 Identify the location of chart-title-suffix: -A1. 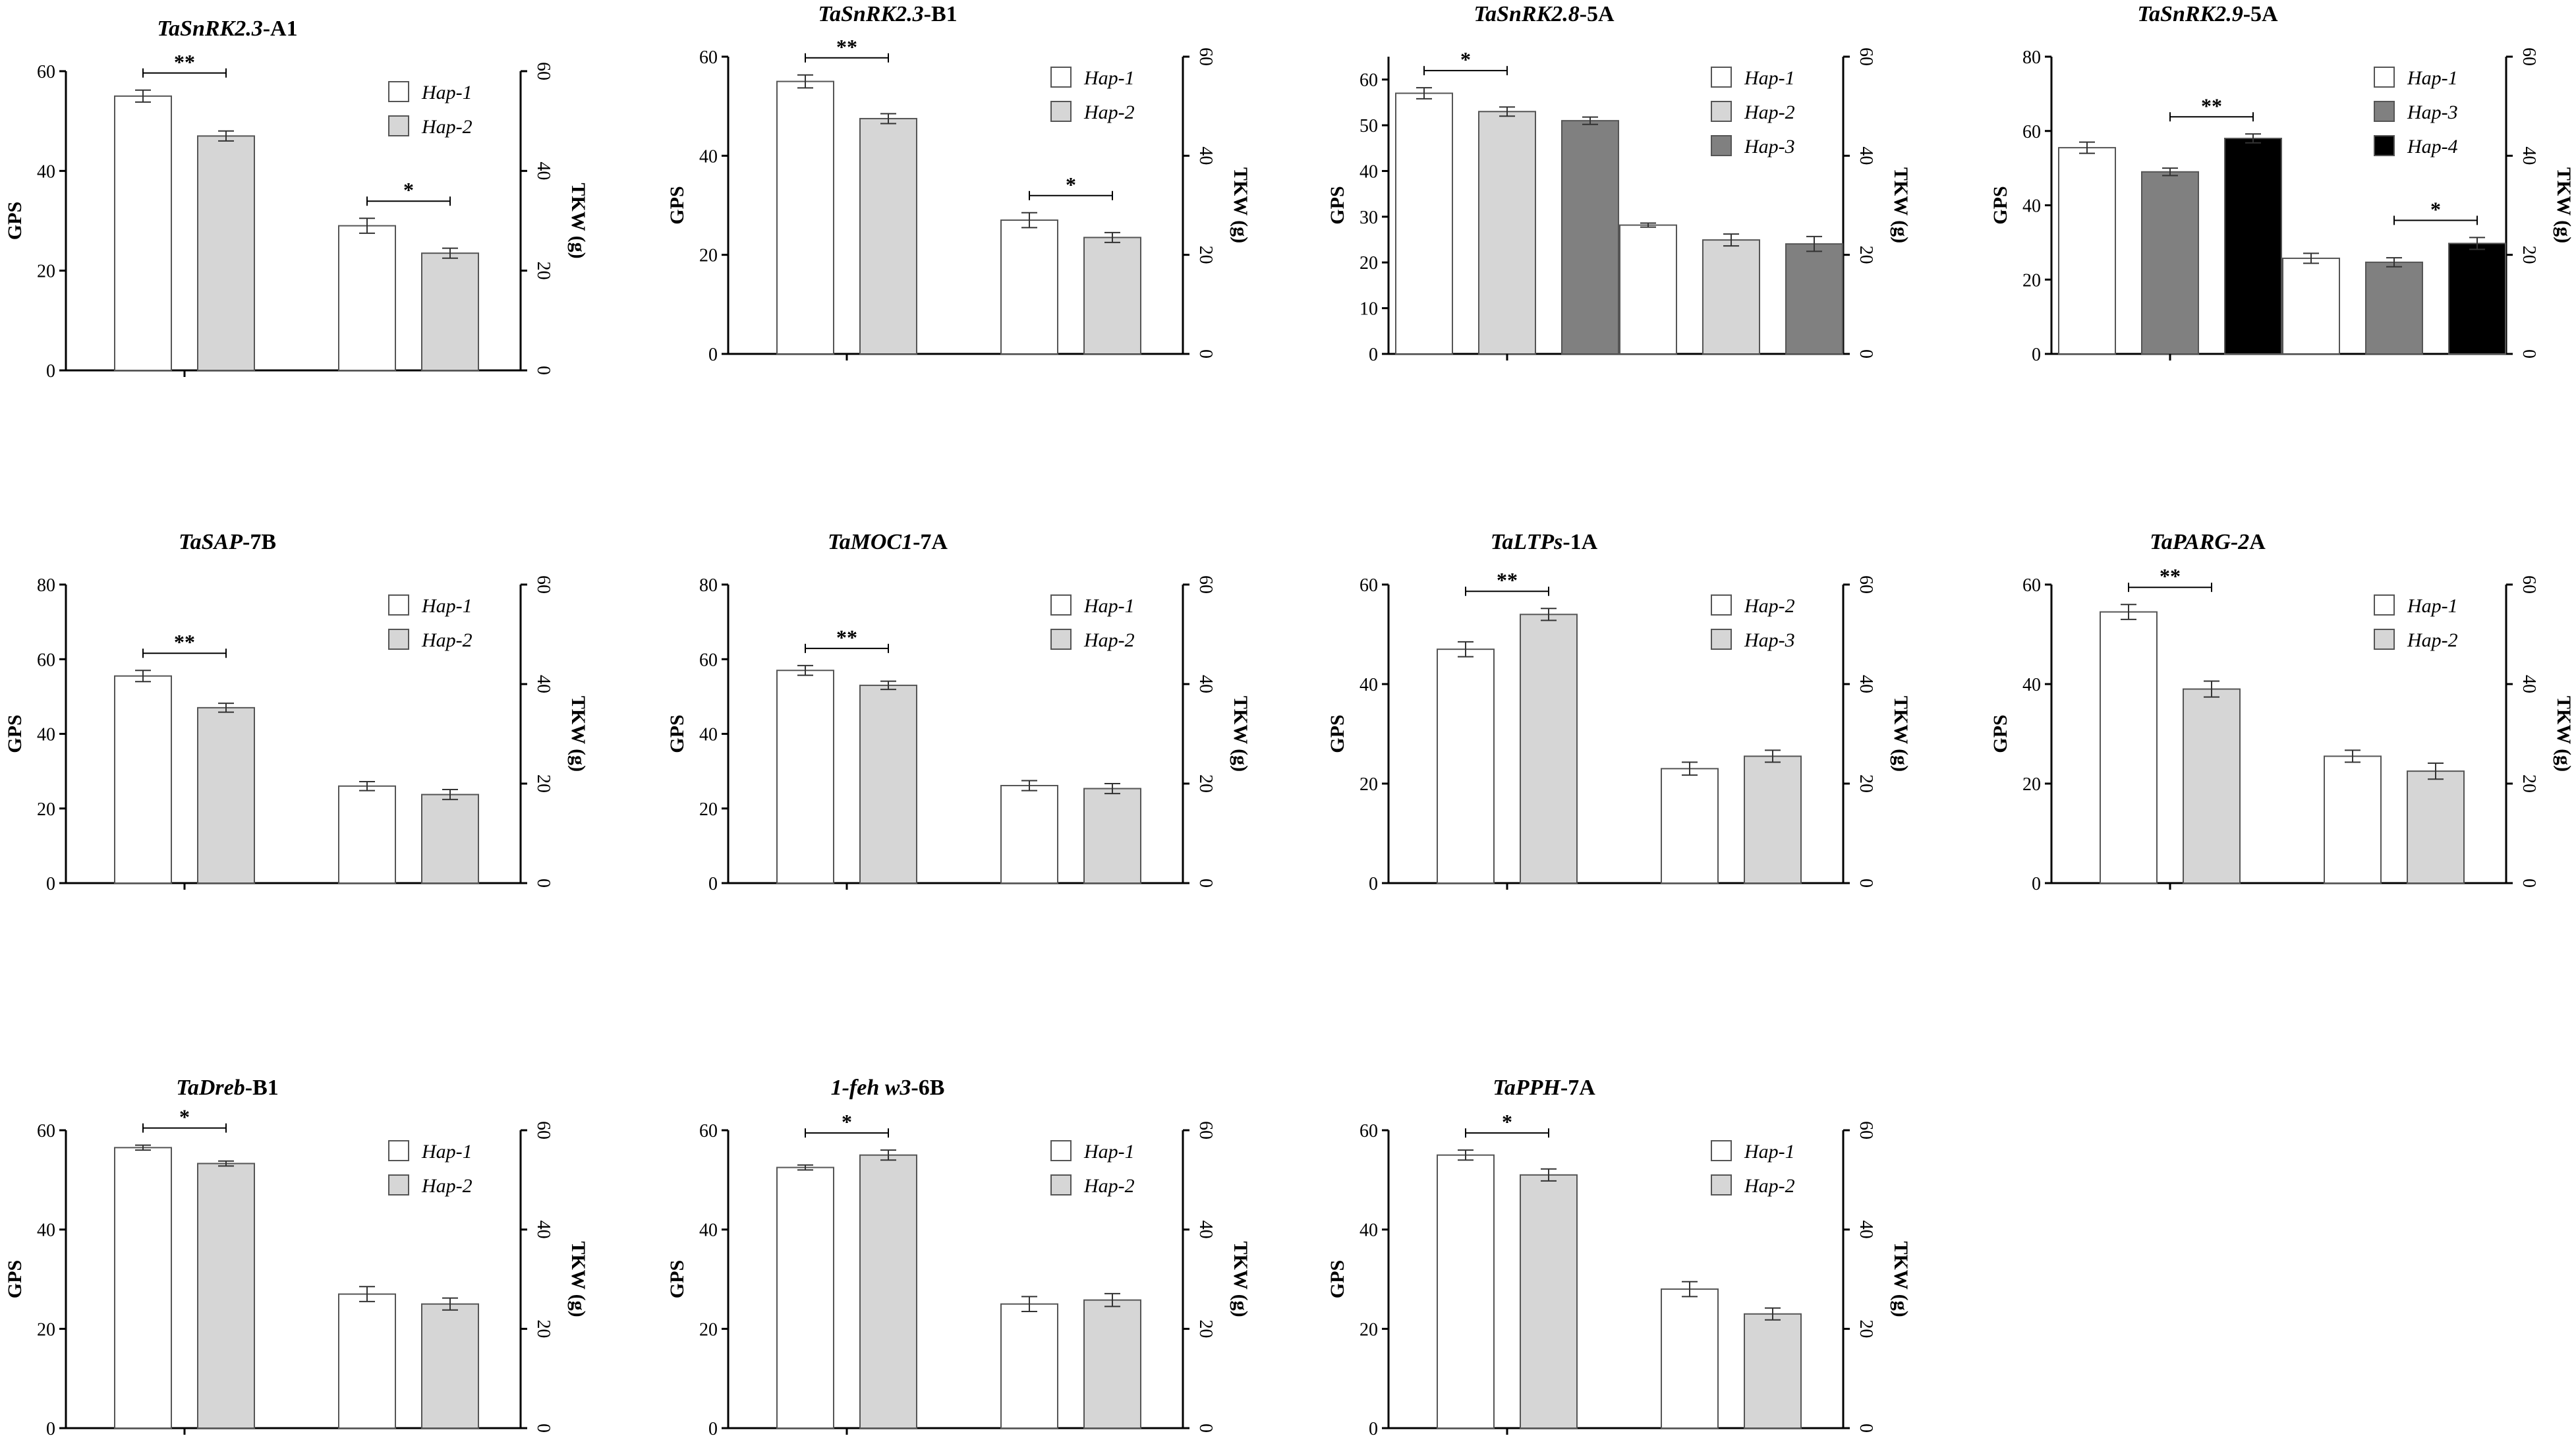
(281, 29).